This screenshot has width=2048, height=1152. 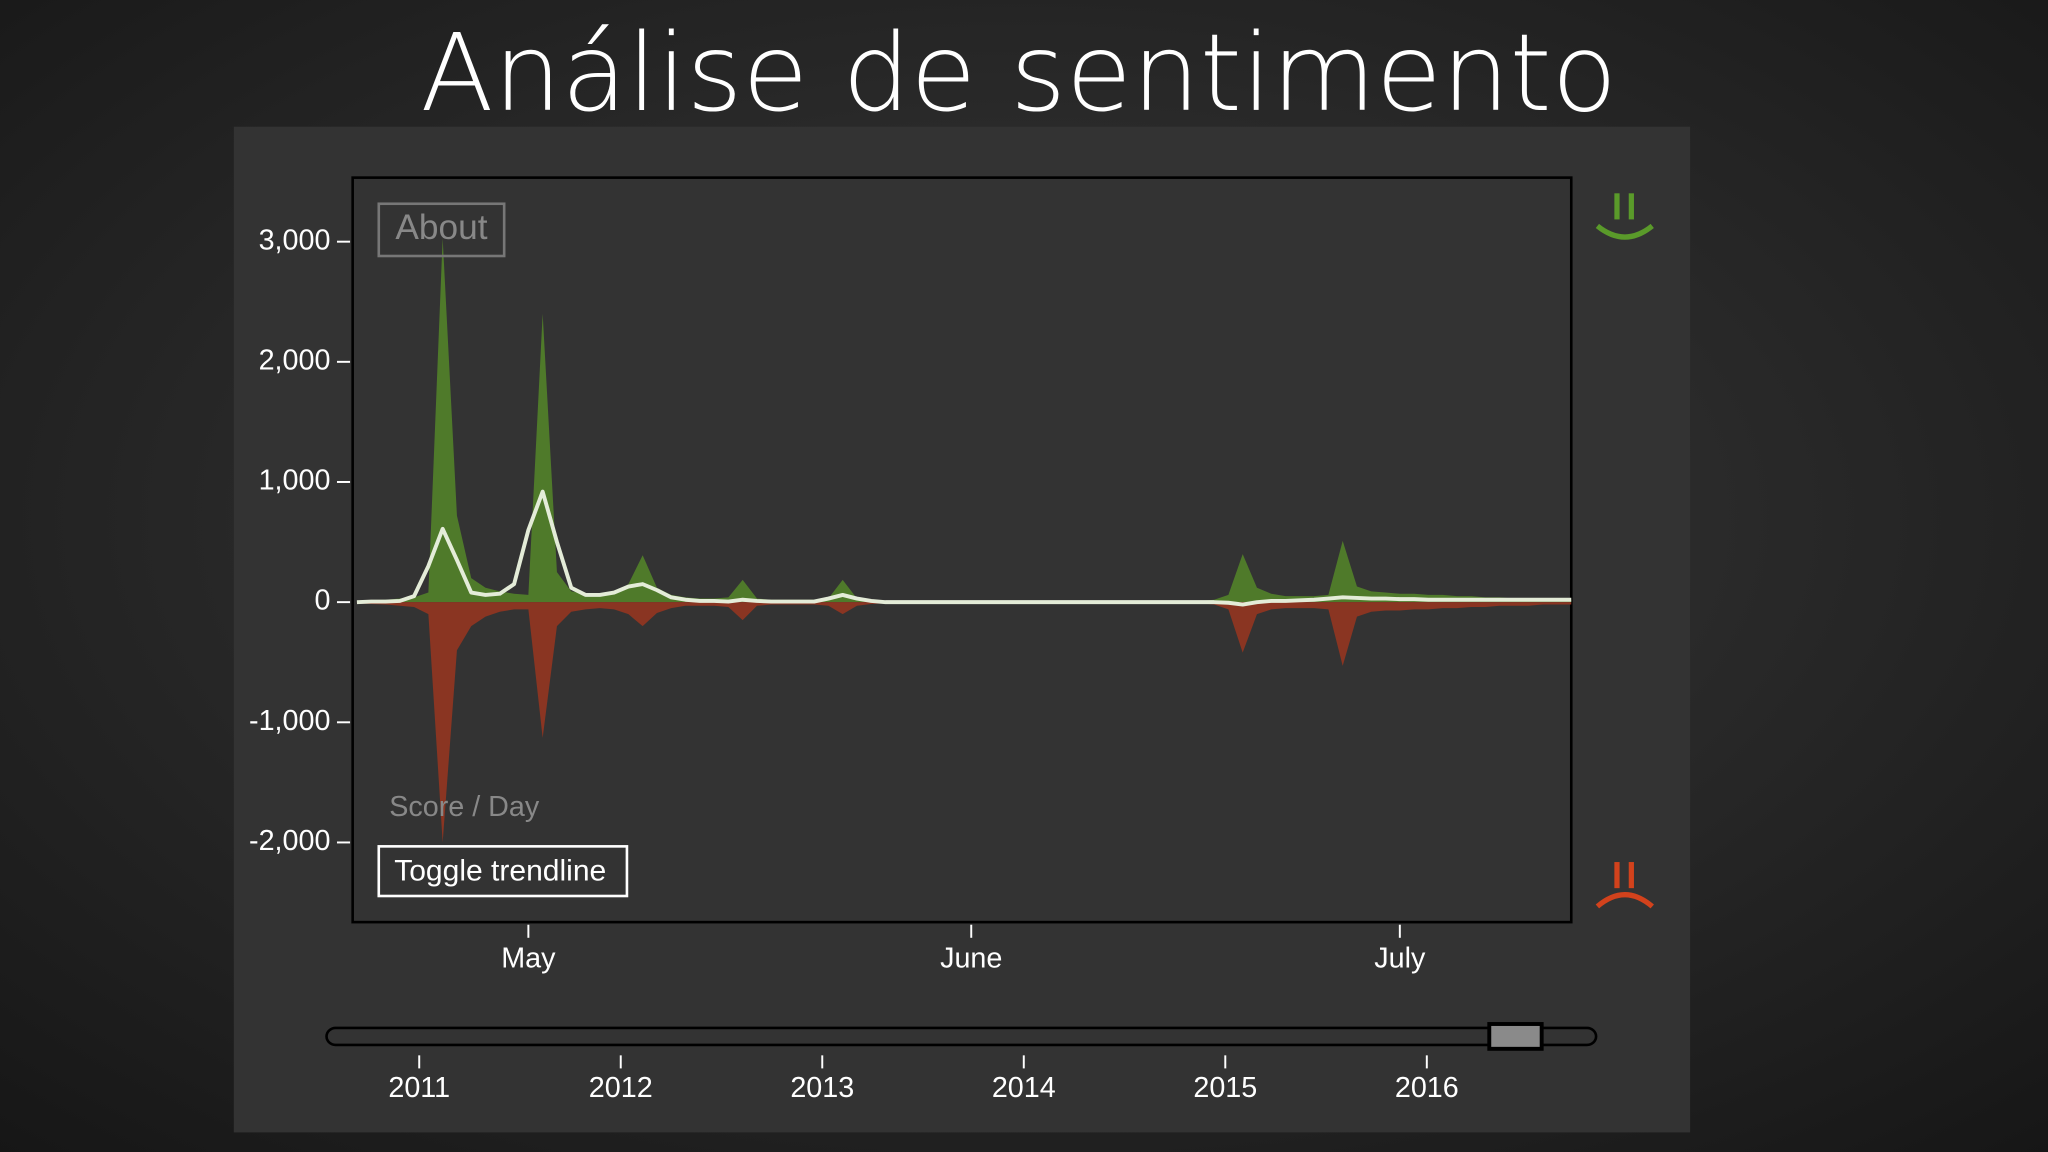 I want to click on slide-title: Análise de sentimento, so click(x=1018, y=74).